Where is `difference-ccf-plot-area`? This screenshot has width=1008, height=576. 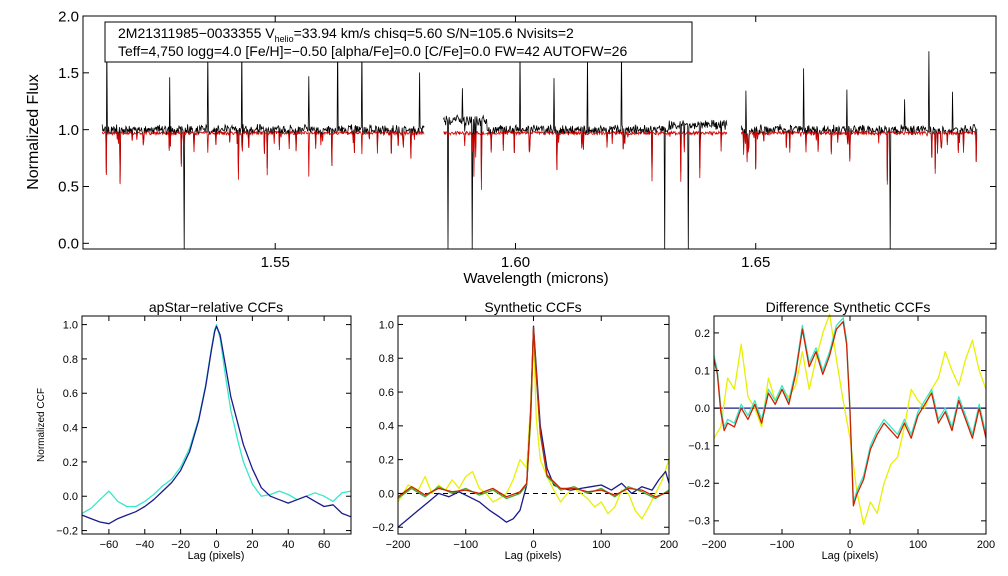 difference-ccf-plot-area is located at coordinates (850, 419).